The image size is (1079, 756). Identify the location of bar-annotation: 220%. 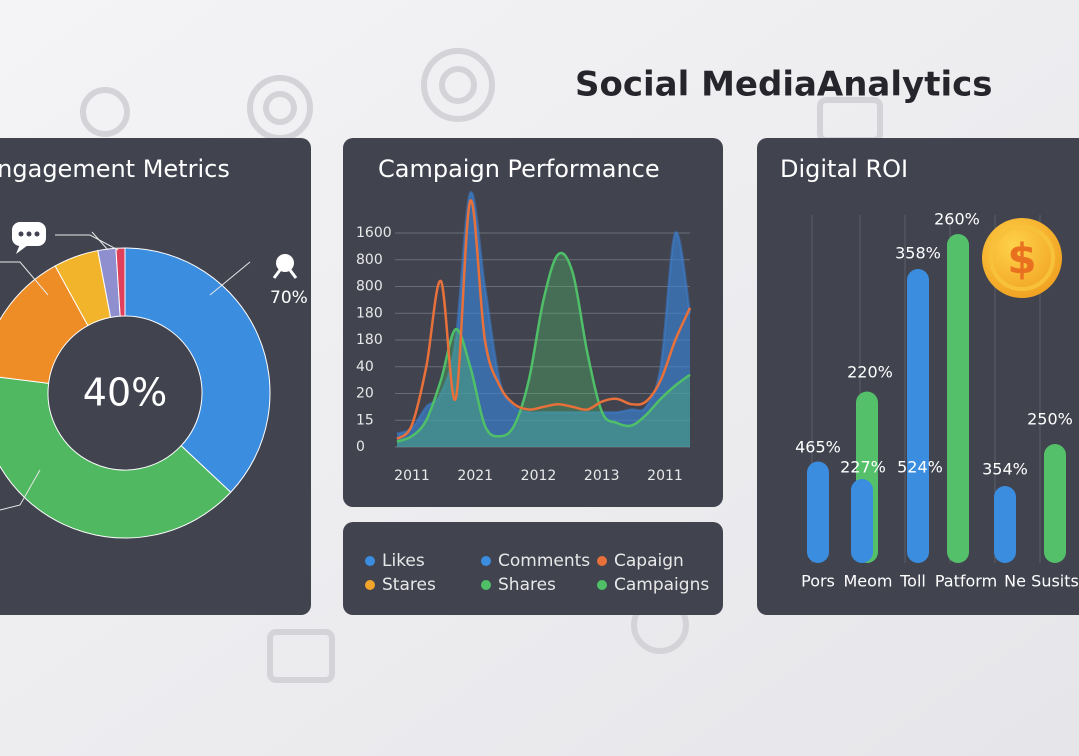
(870, 372).